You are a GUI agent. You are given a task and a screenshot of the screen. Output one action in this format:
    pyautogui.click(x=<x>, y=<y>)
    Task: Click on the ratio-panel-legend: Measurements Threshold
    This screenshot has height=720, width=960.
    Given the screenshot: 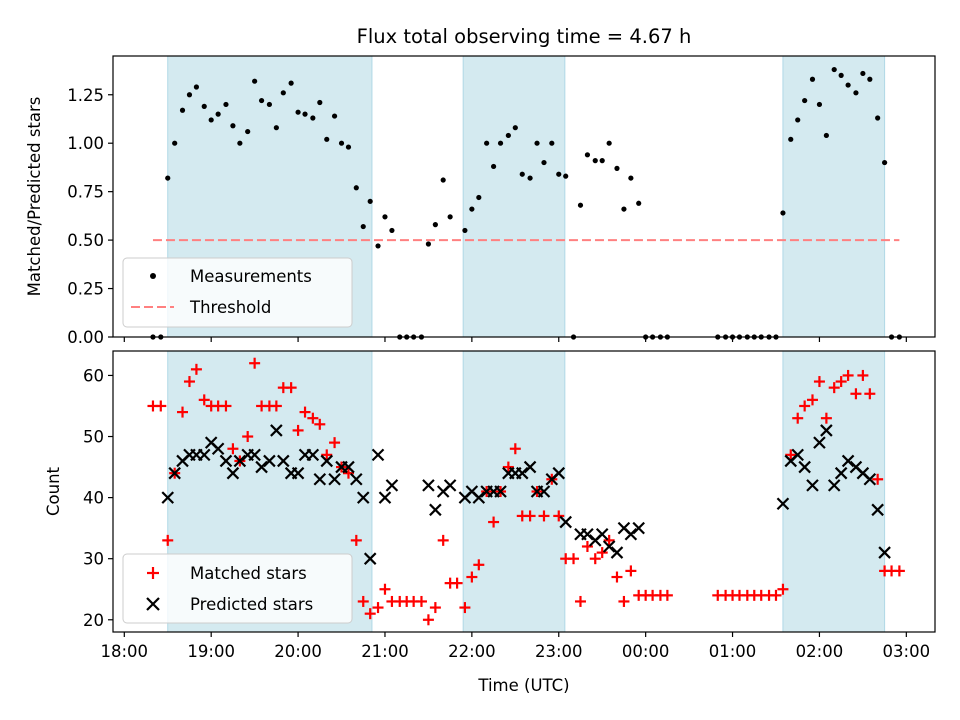 What is the action you would take?
    pyautogui.click(x=237, y=292)
    